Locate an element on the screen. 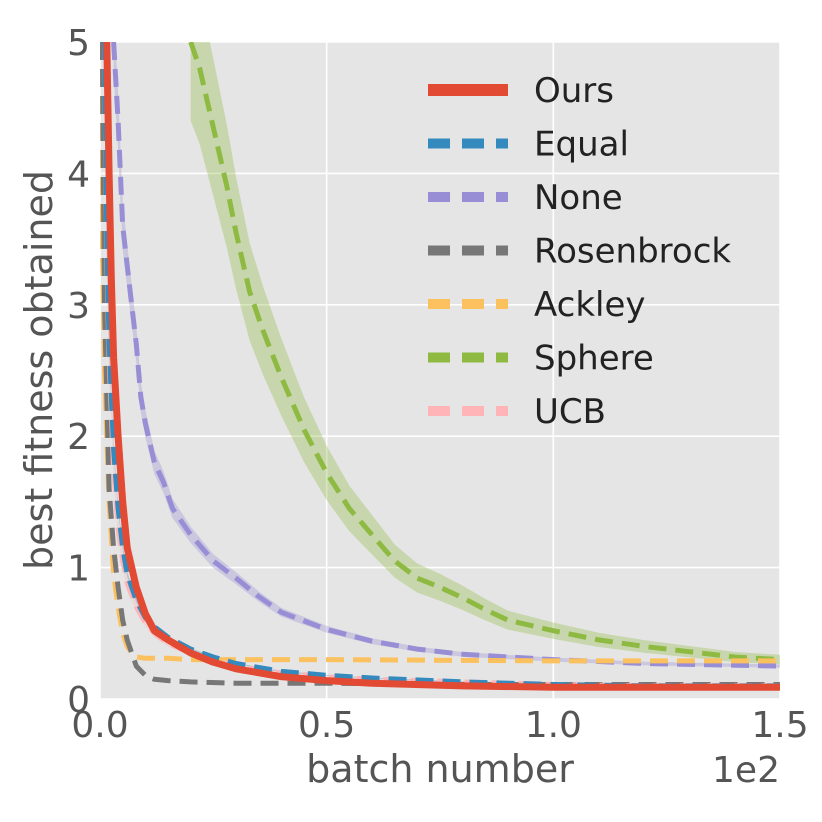  legend-label-sphere: Sphere is located at coordinates (594, 359).